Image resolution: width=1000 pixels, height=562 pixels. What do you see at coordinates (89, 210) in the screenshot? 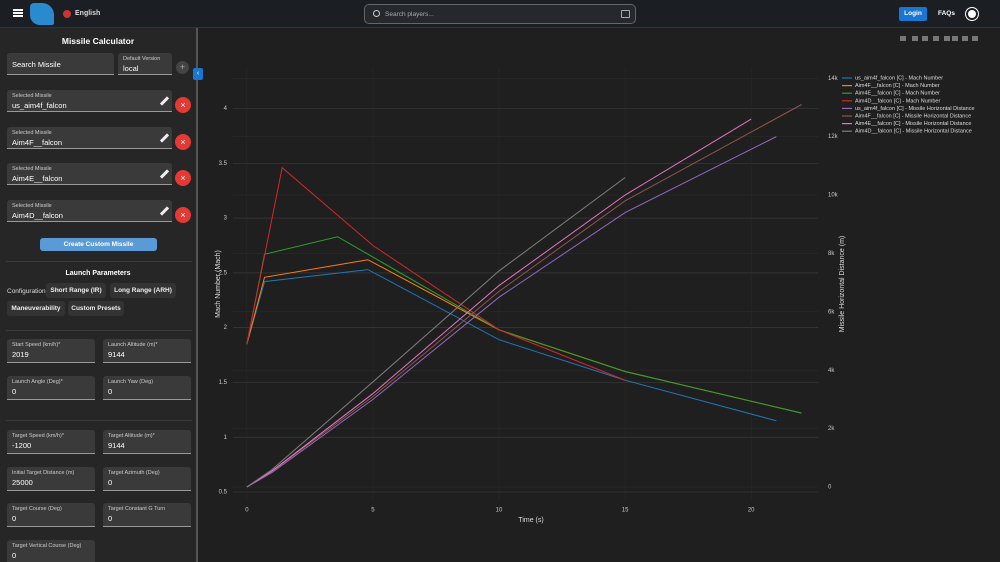
I see `input-field: Selected Missile Aim4D__falcon` at bounding box center [89, 210].